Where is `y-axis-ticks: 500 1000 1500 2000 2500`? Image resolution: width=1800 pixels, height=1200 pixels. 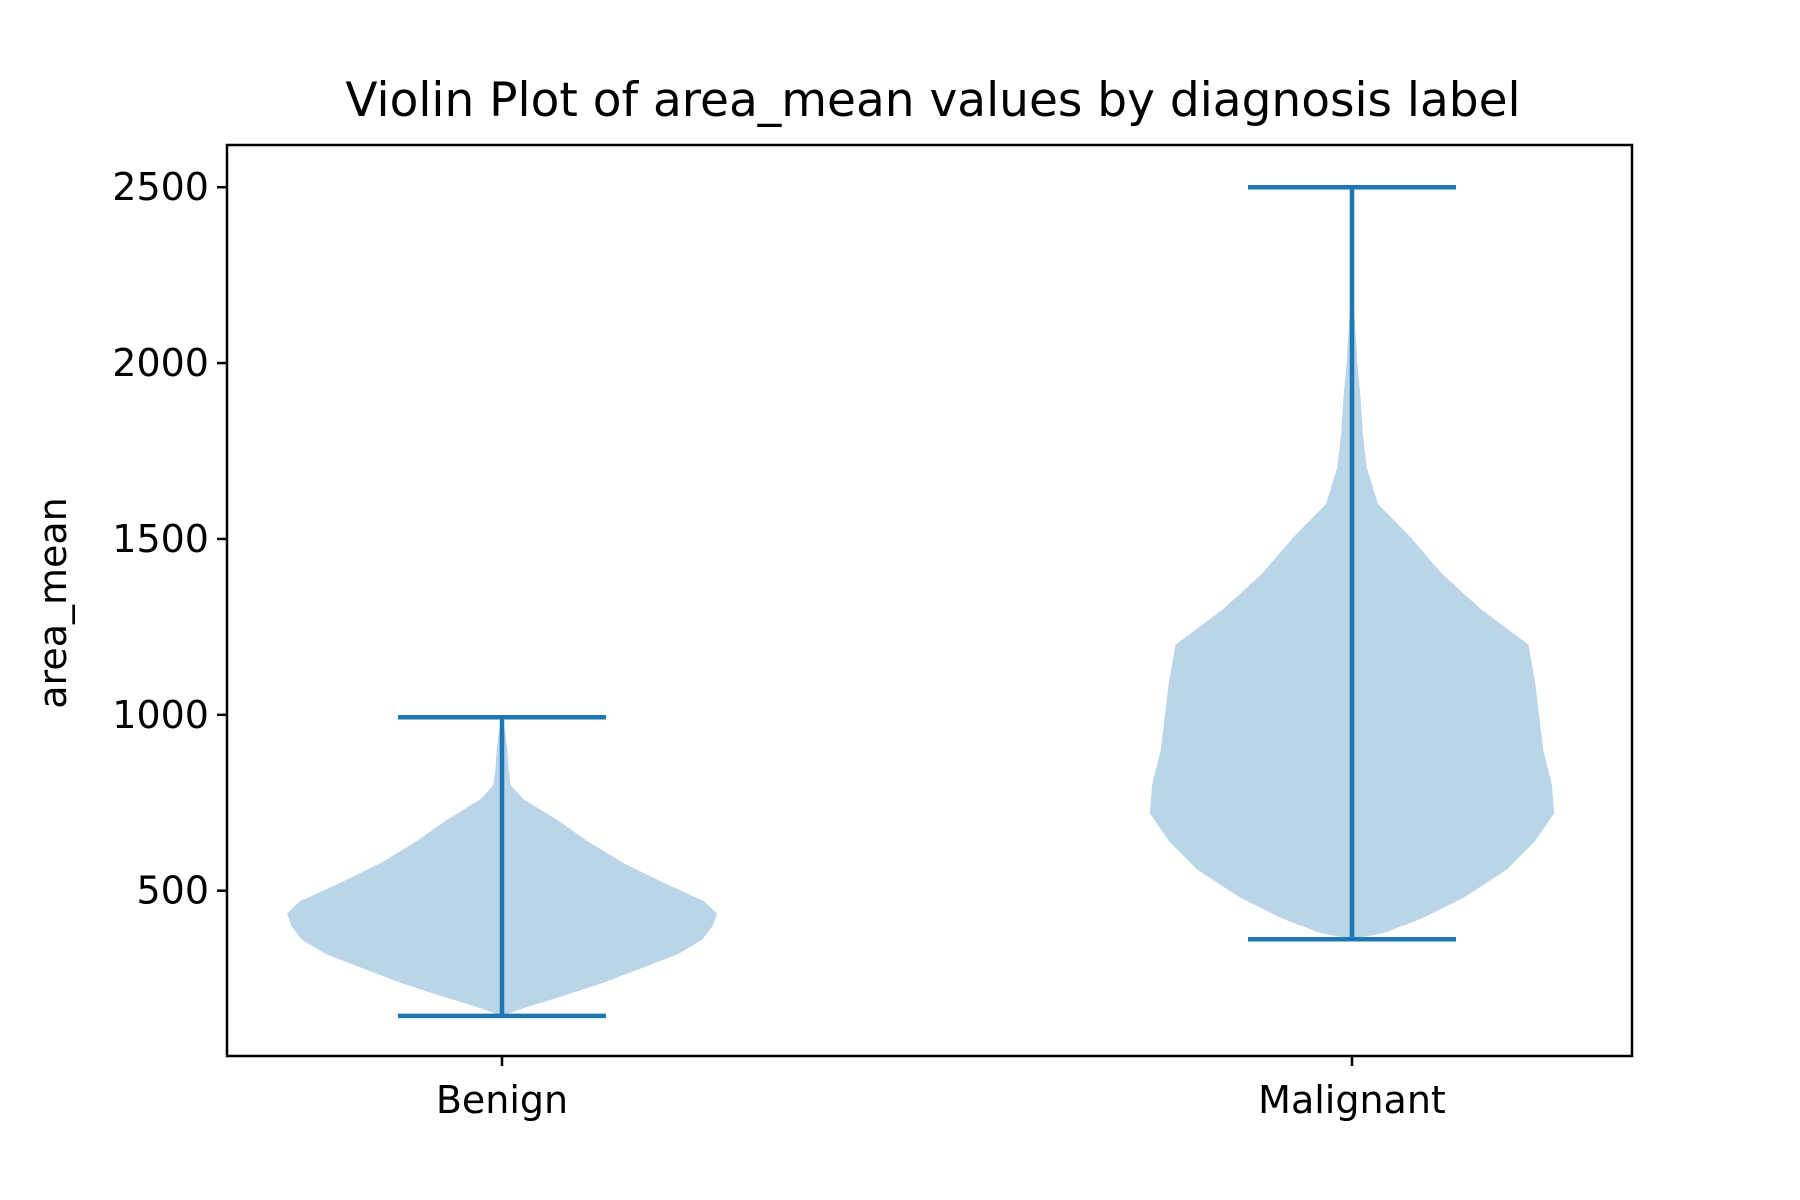
y-axis-ticks: 500 1000 1500 2000 2500 is located at coordinates (169, 539).